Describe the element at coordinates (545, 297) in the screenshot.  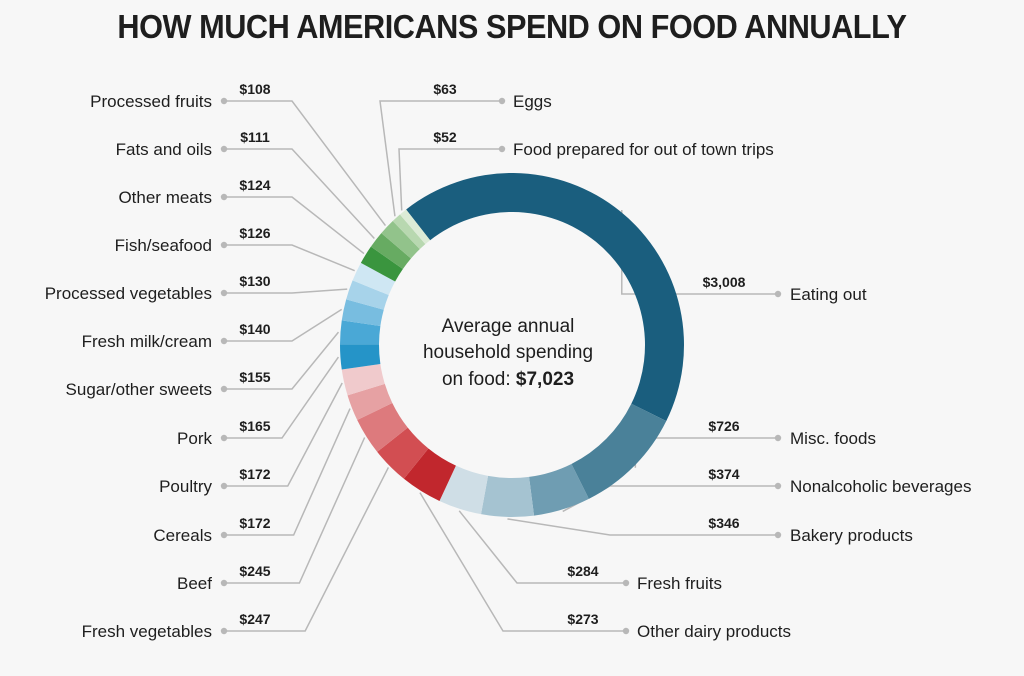
I see `slice-eating-out` at that location.